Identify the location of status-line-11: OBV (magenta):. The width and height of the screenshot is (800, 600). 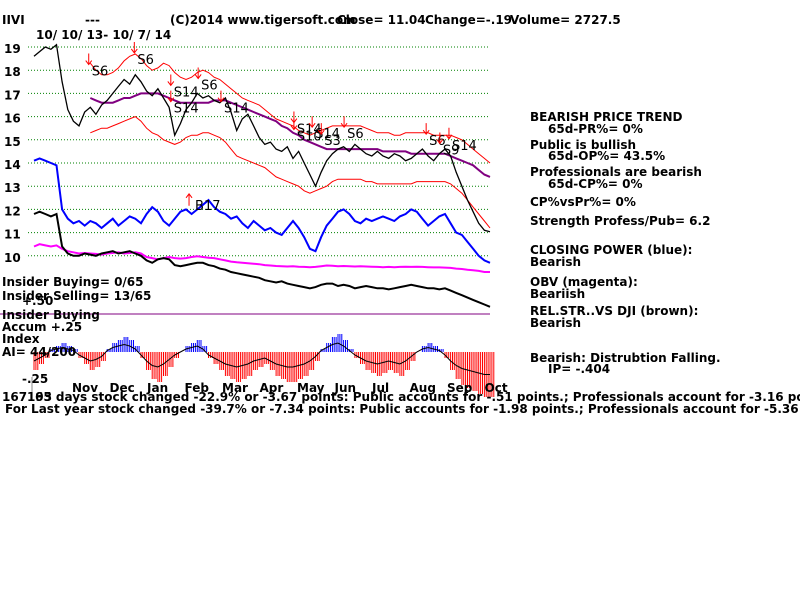
(584, 282).